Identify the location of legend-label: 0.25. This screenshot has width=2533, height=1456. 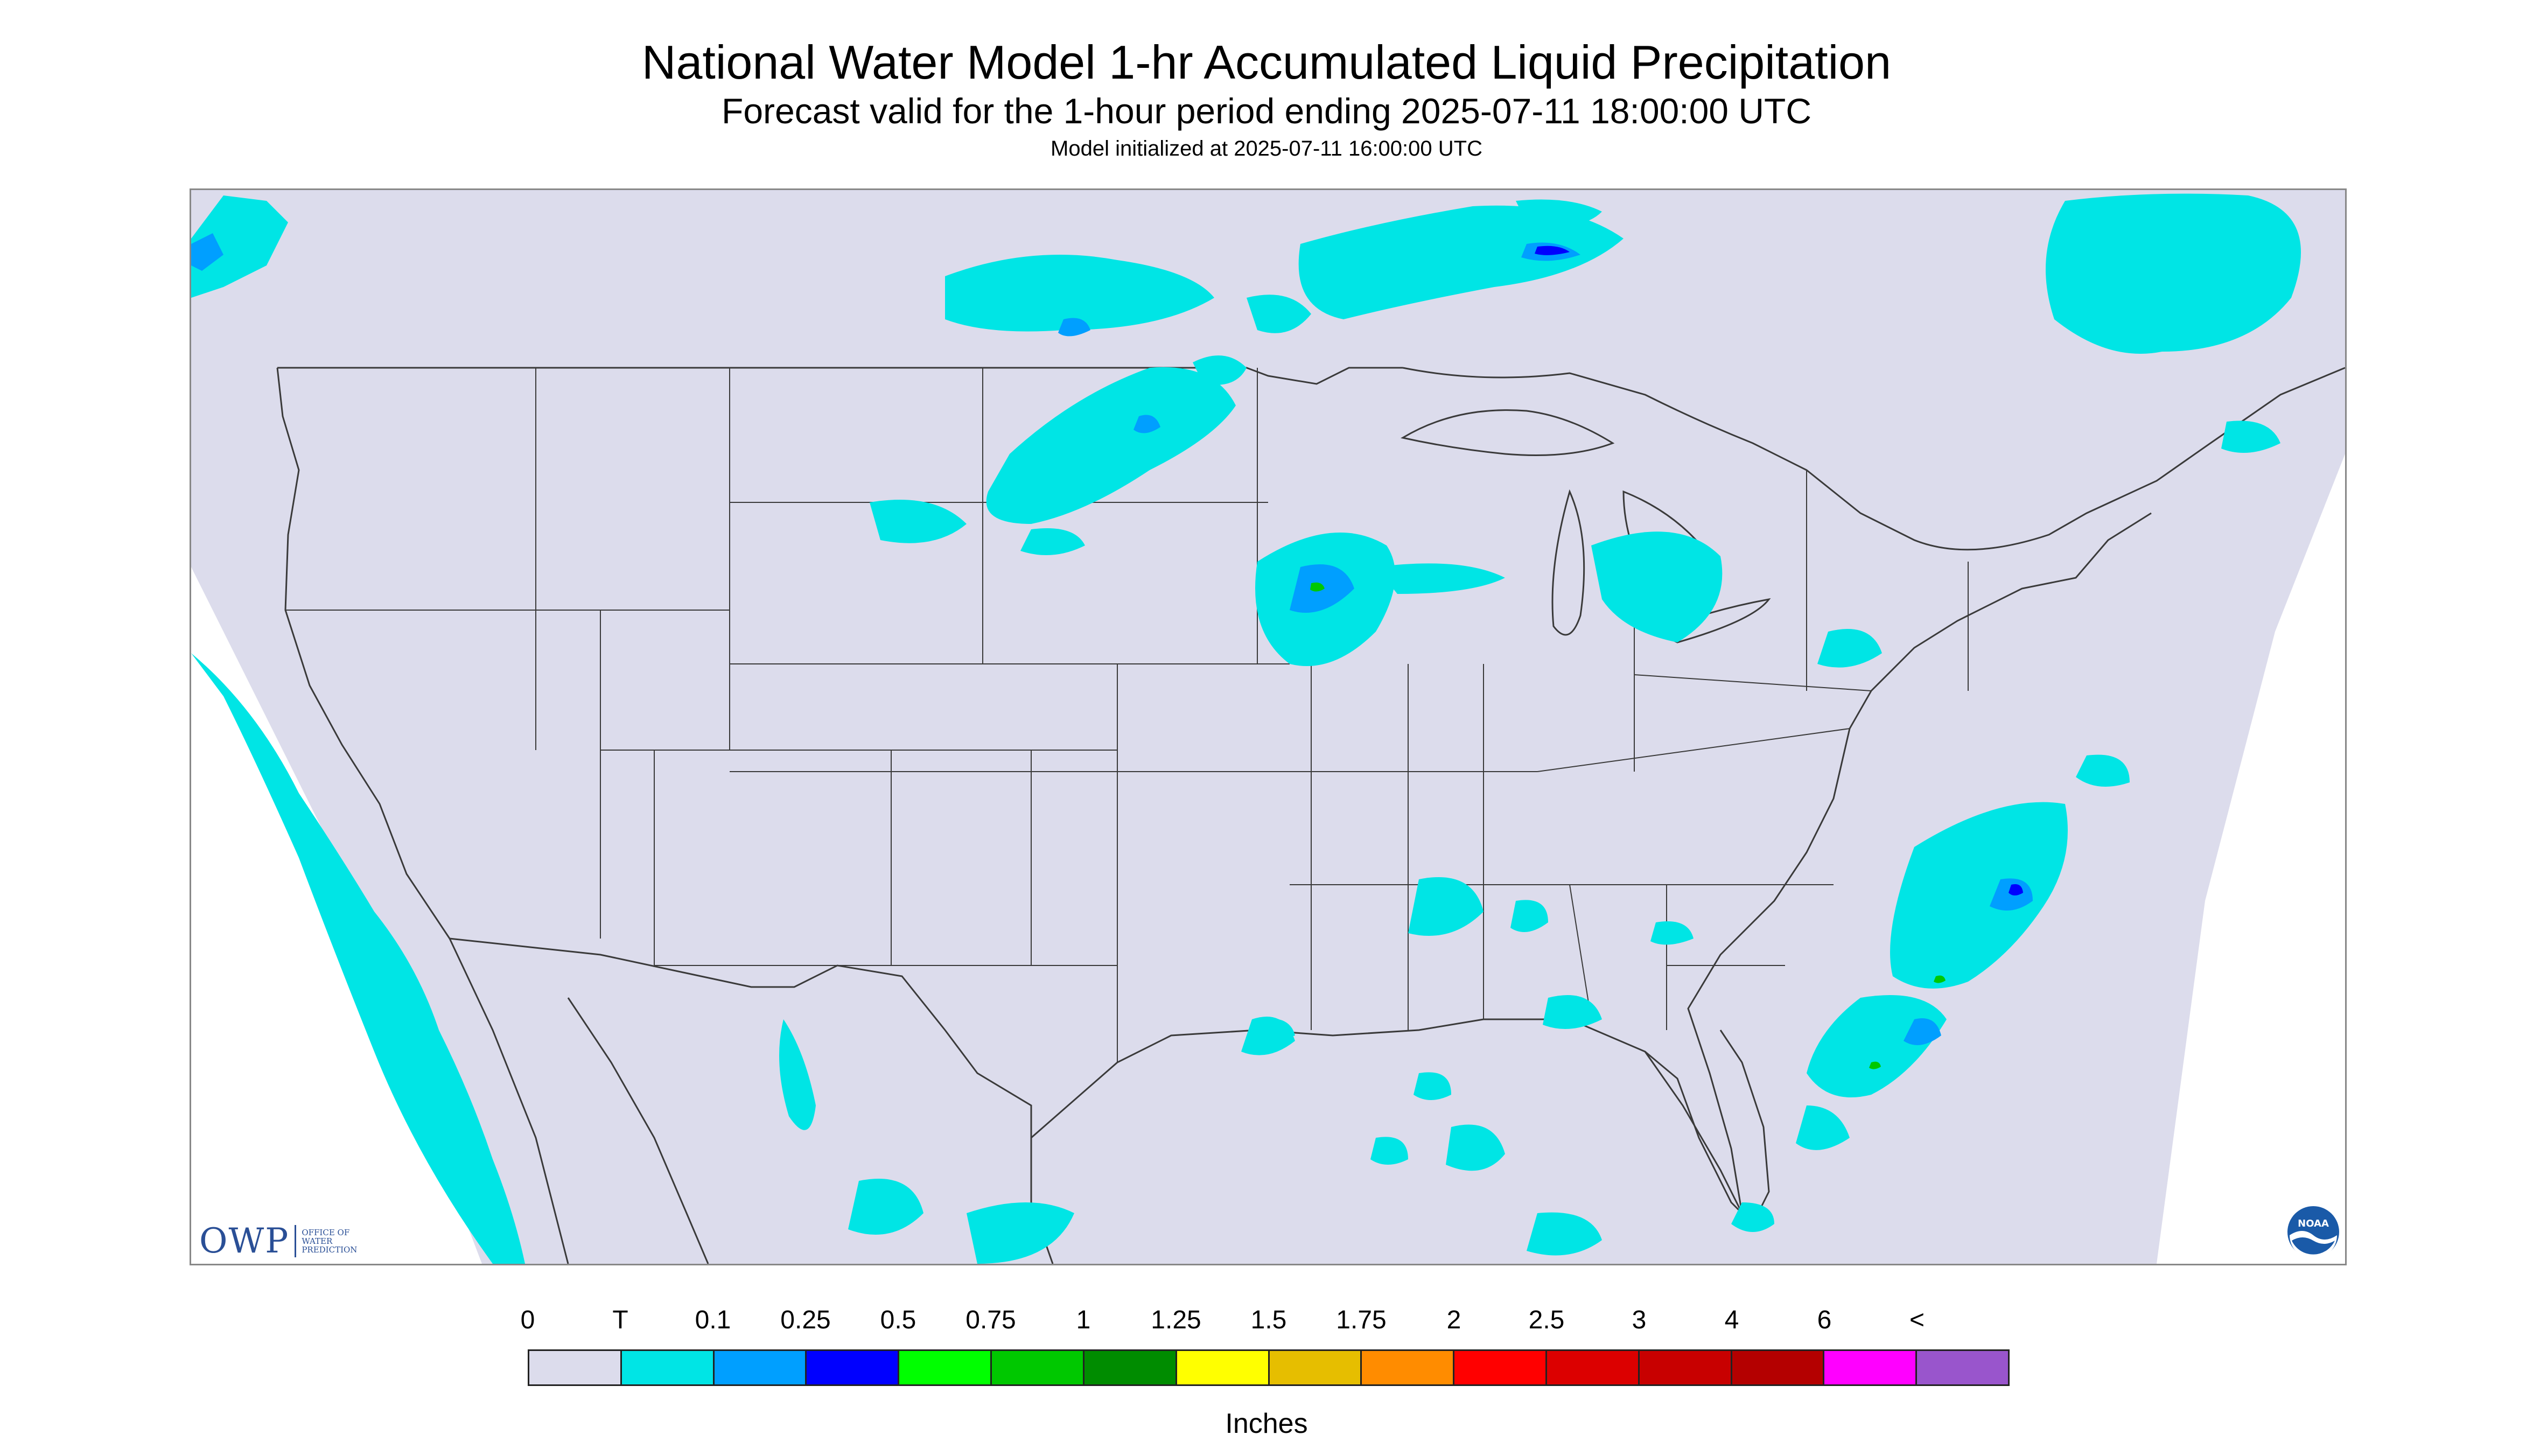
(805, 1320).